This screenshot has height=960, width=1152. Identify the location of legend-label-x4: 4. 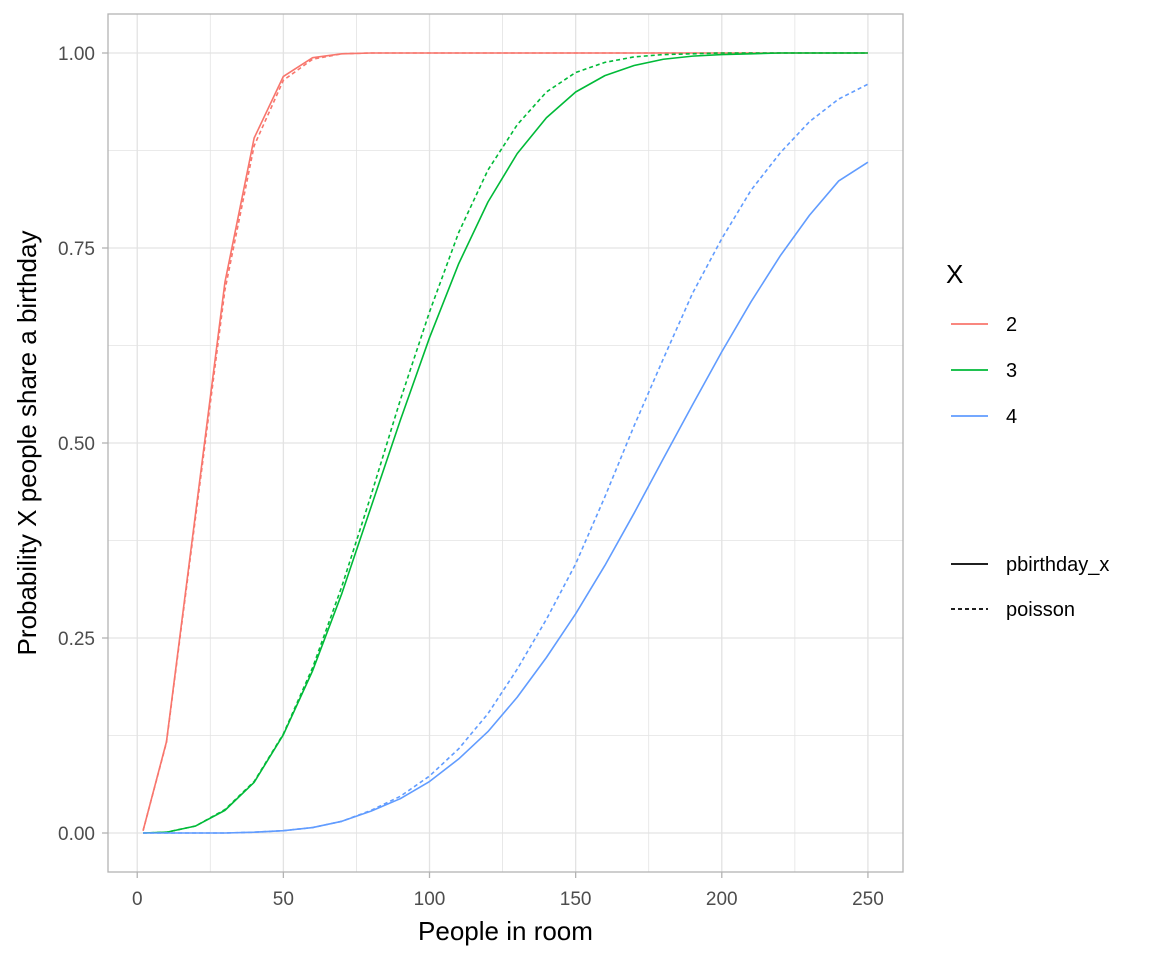
(1011, 417).